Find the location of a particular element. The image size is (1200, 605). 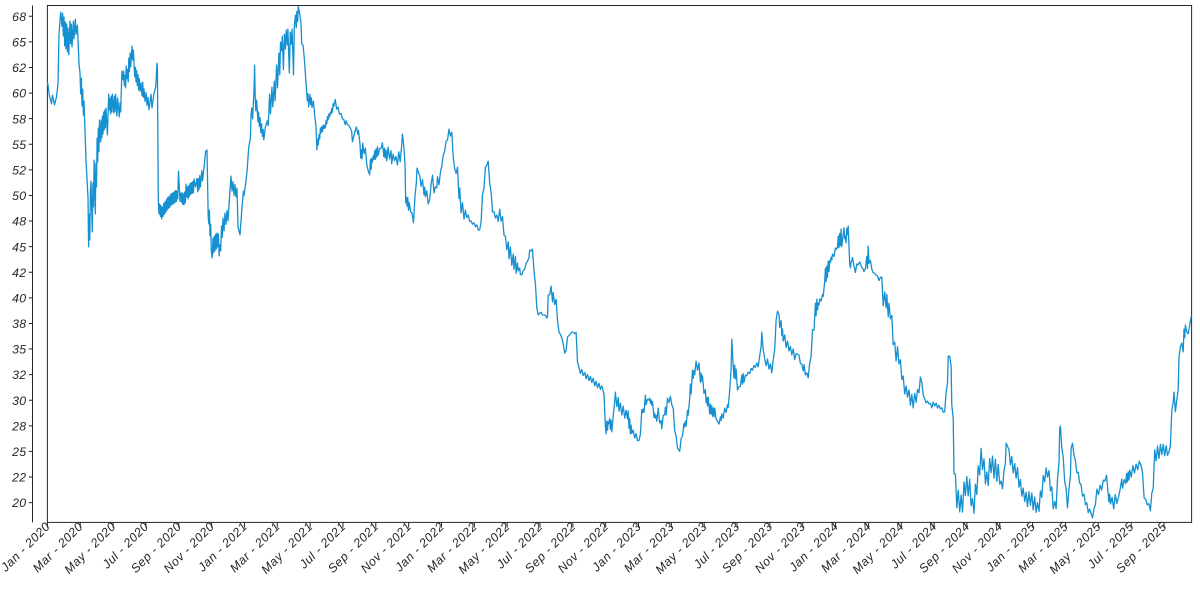

svg-text: 60 is located at coordinates (19, 94).